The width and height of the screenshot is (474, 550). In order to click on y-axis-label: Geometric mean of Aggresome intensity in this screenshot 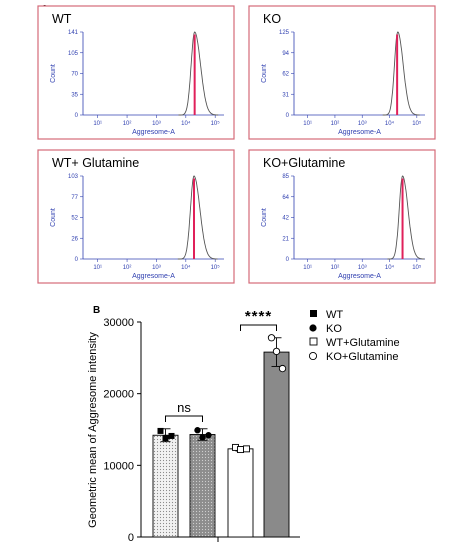, I will do `click(93, 430)`.